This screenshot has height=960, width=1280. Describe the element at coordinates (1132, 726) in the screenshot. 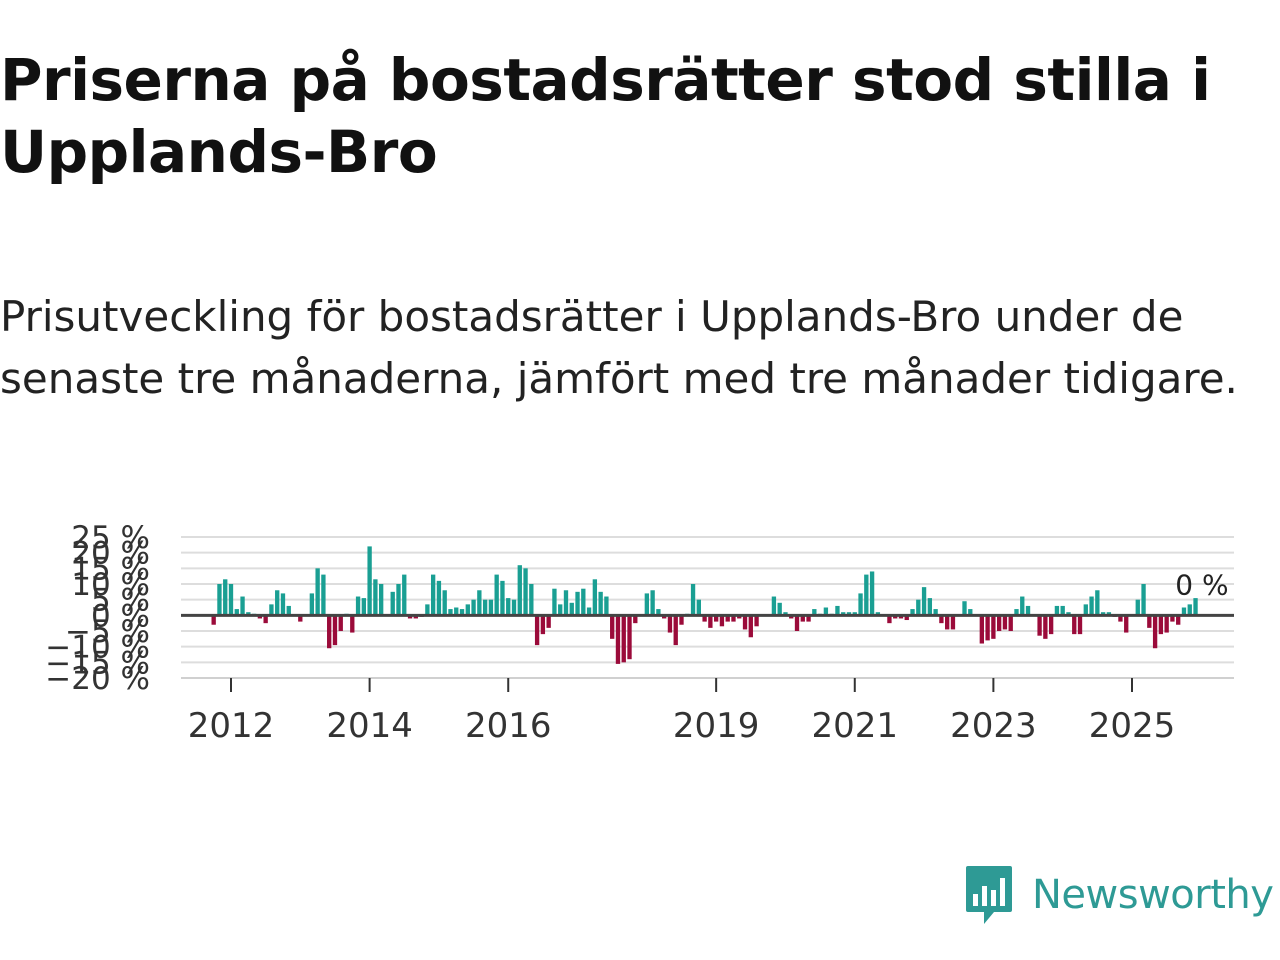

I see `x-tick-label: 2025` at that location.